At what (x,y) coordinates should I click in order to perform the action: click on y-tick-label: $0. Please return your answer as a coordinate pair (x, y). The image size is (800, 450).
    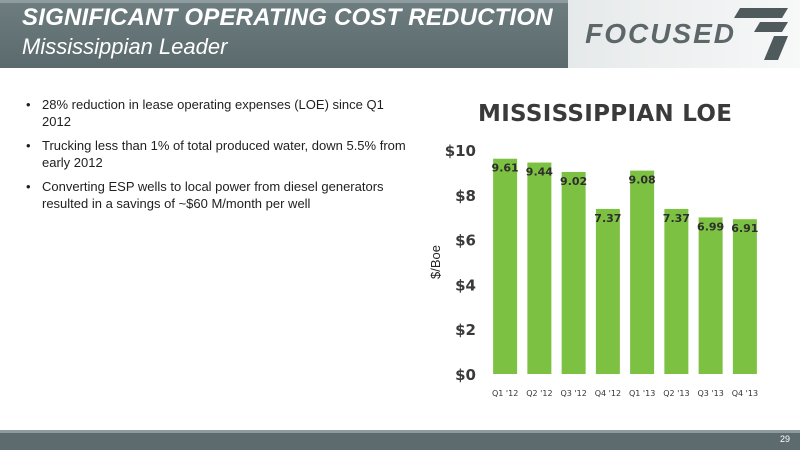
    Looking at the image, I should click on (465, 375).